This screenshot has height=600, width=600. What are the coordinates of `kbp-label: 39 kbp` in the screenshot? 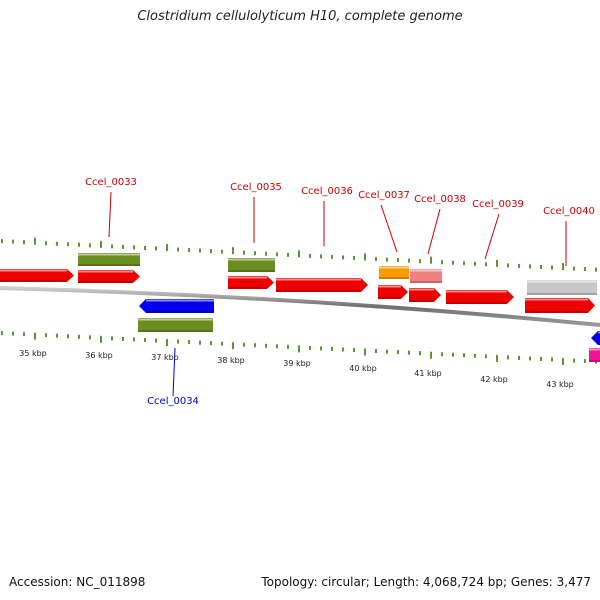 It's located at (297, 363).